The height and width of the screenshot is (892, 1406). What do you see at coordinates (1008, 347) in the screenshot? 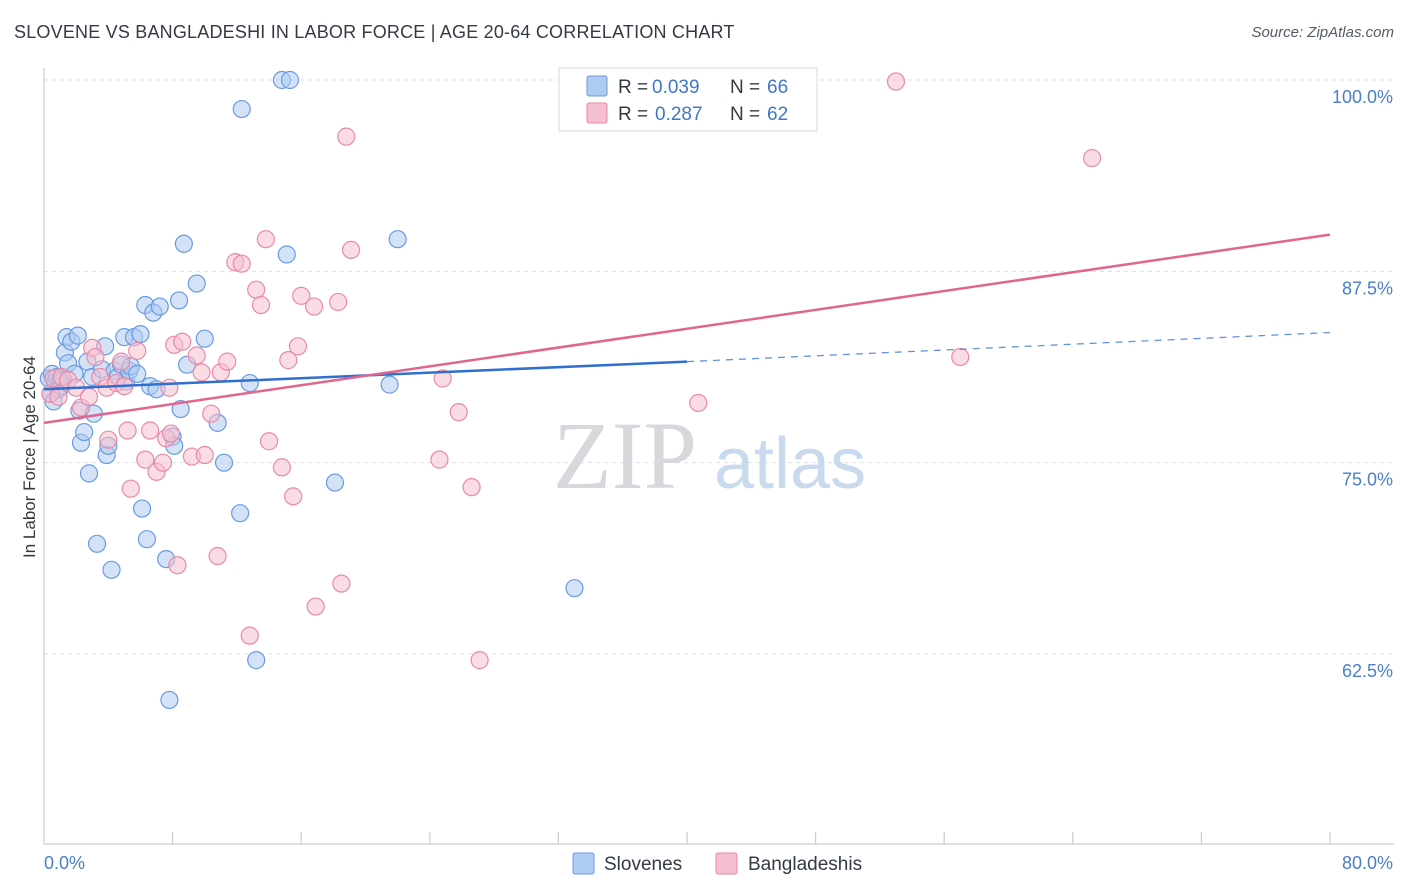
I see `trendline-slovenes-extension` at bounding box center [1008, 347].